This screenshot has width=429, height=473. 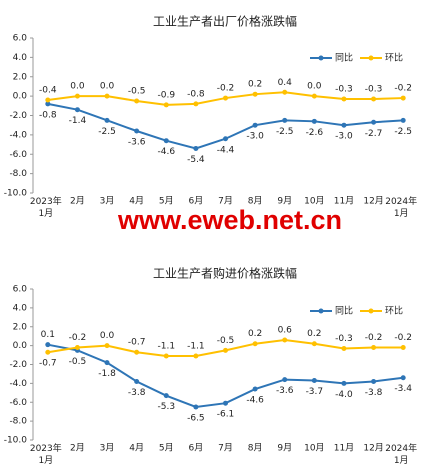 I want to click on x-tick-label: 9月, so click(x=284, y=201).